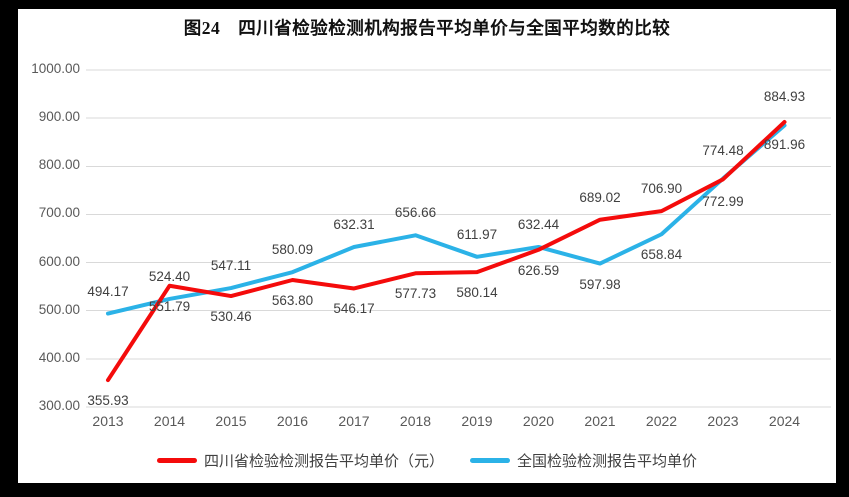 The height and width of the screenshot is (497, 849). I want to click on legend-item-national: 全国检验检测报告平均单价, so click(583, 460).